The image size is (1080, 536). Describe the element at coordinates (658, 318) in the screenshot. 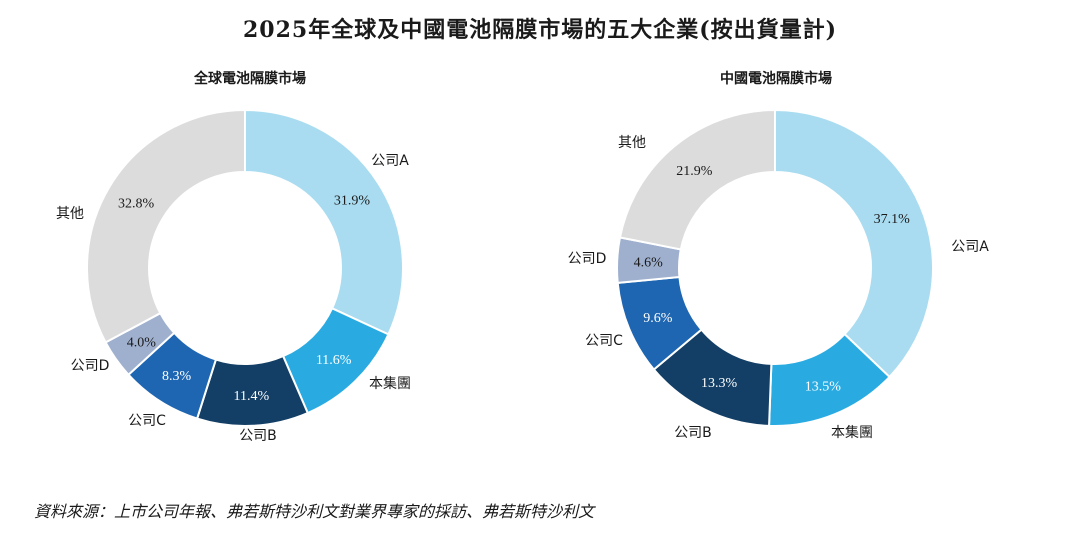

I see `slice-percent-label: 9.6%` at that location.